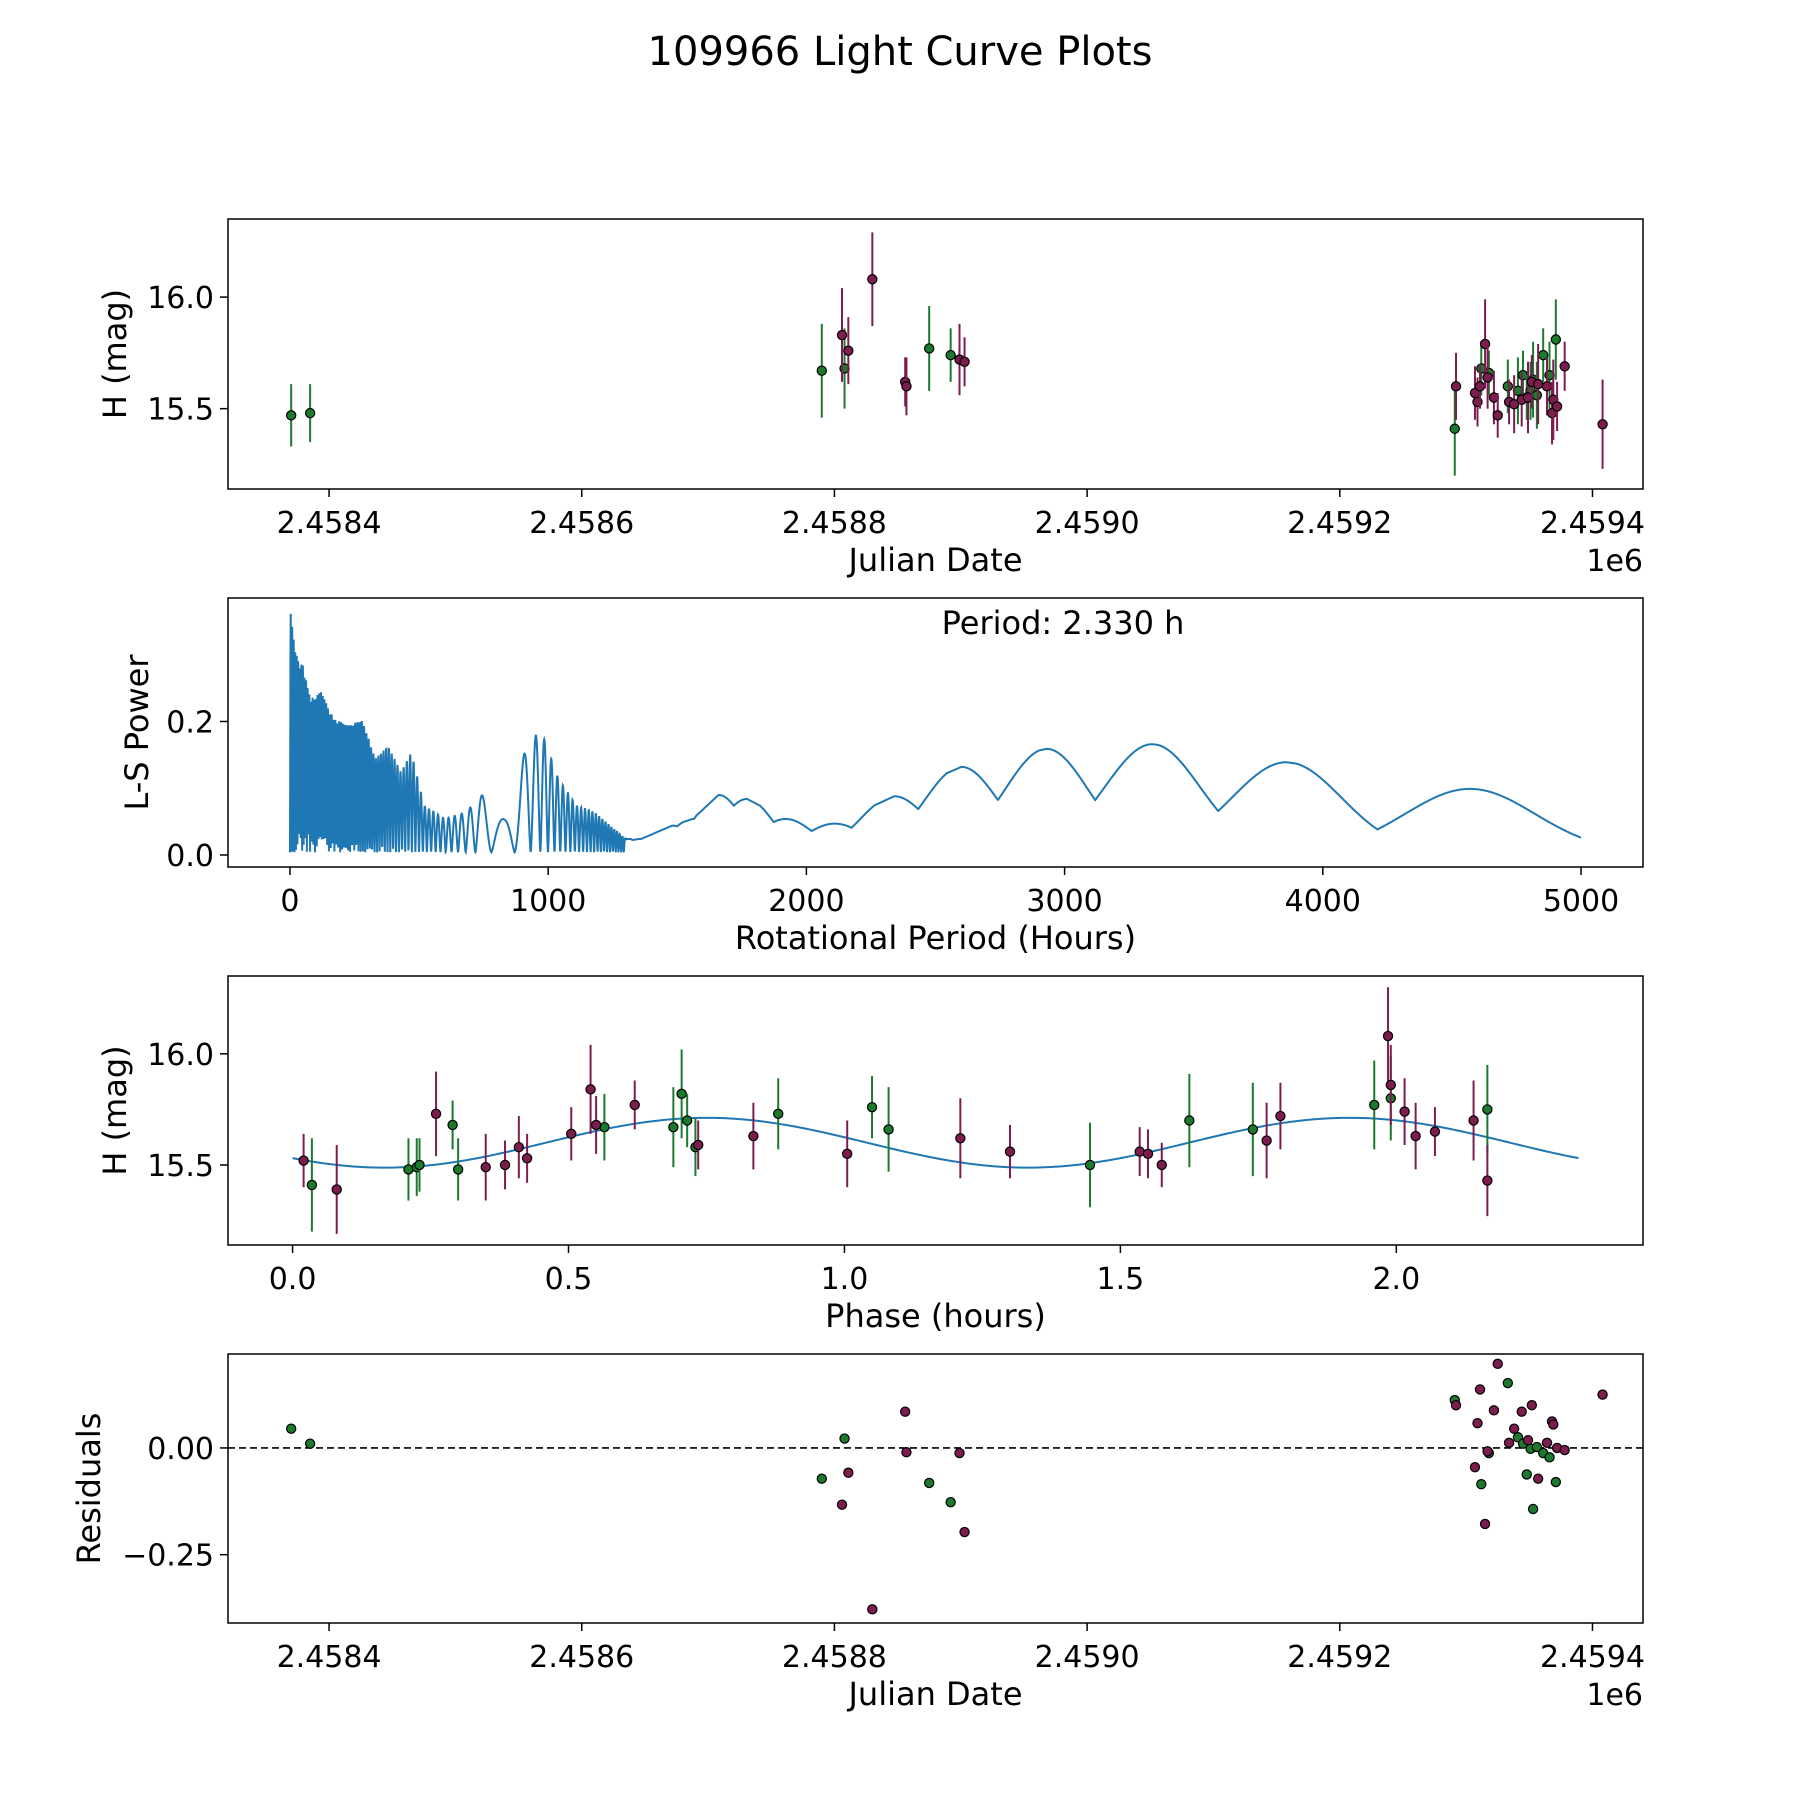 Image resolution: width=1800 pixels, height=1800 pixels. Describe the element at coordinates (1396, 1279) in the screenshot. I see `phased-xtick-label: 2.0` at that location.